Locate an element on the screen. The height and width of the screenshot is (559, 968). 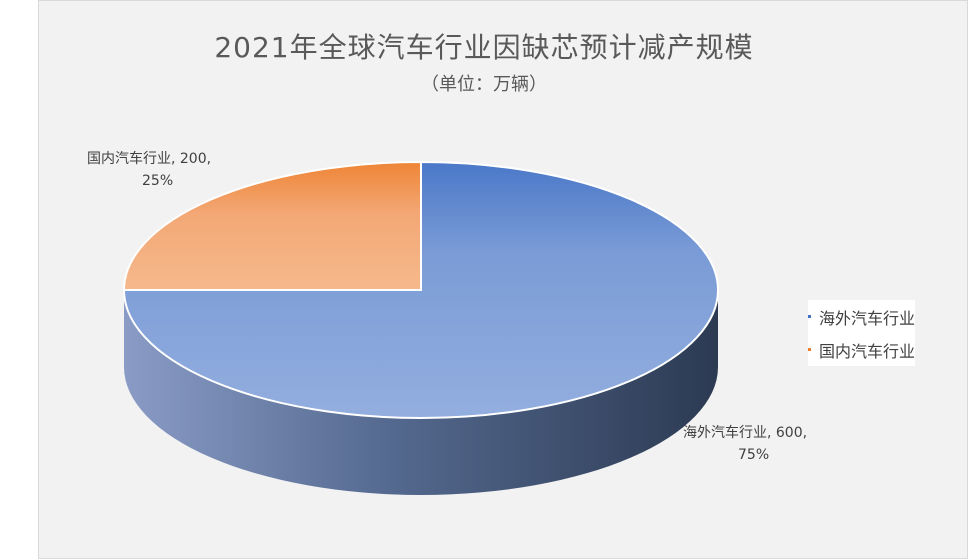
data-label-domestic-line2: 25% is located at coordinates (158, 181).